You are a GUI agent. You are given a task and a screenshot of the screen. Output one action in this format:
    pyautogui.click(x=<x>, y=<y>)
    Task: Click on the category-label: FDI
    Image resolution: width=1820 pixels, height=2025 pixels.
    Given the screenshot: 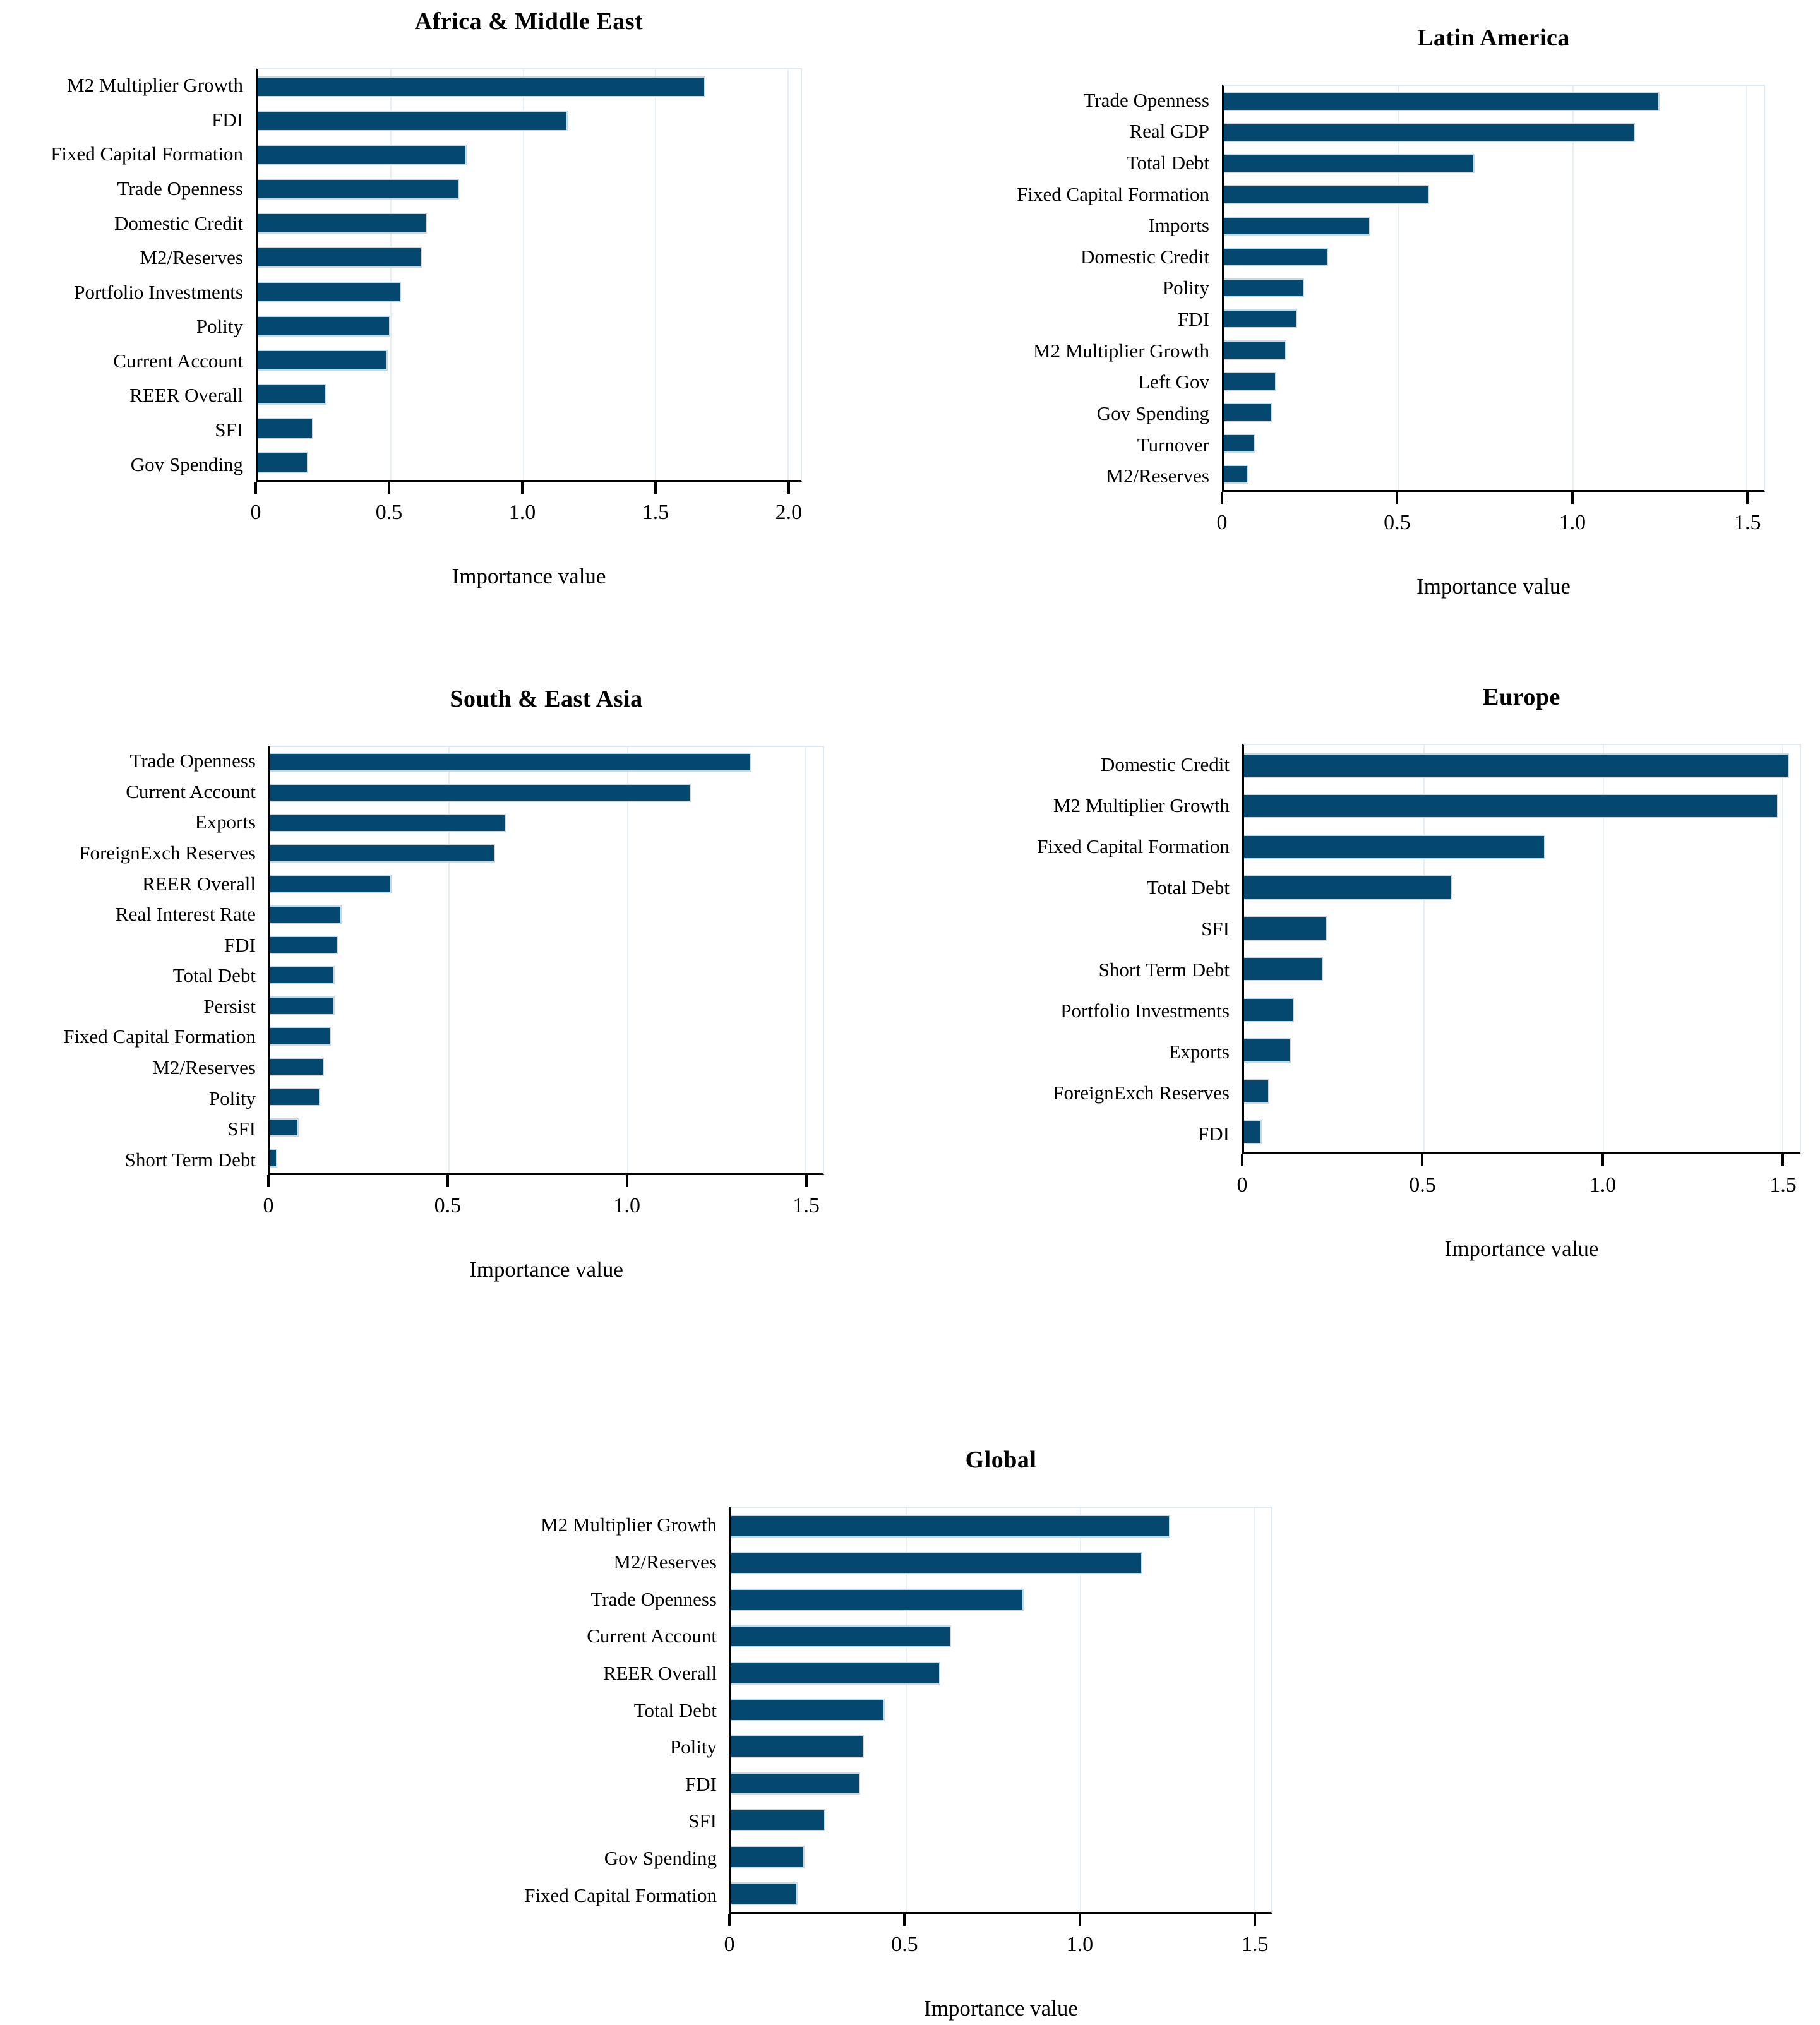 What is the action you would take?
    pyautogui.click(x=1214, y=1133)
    